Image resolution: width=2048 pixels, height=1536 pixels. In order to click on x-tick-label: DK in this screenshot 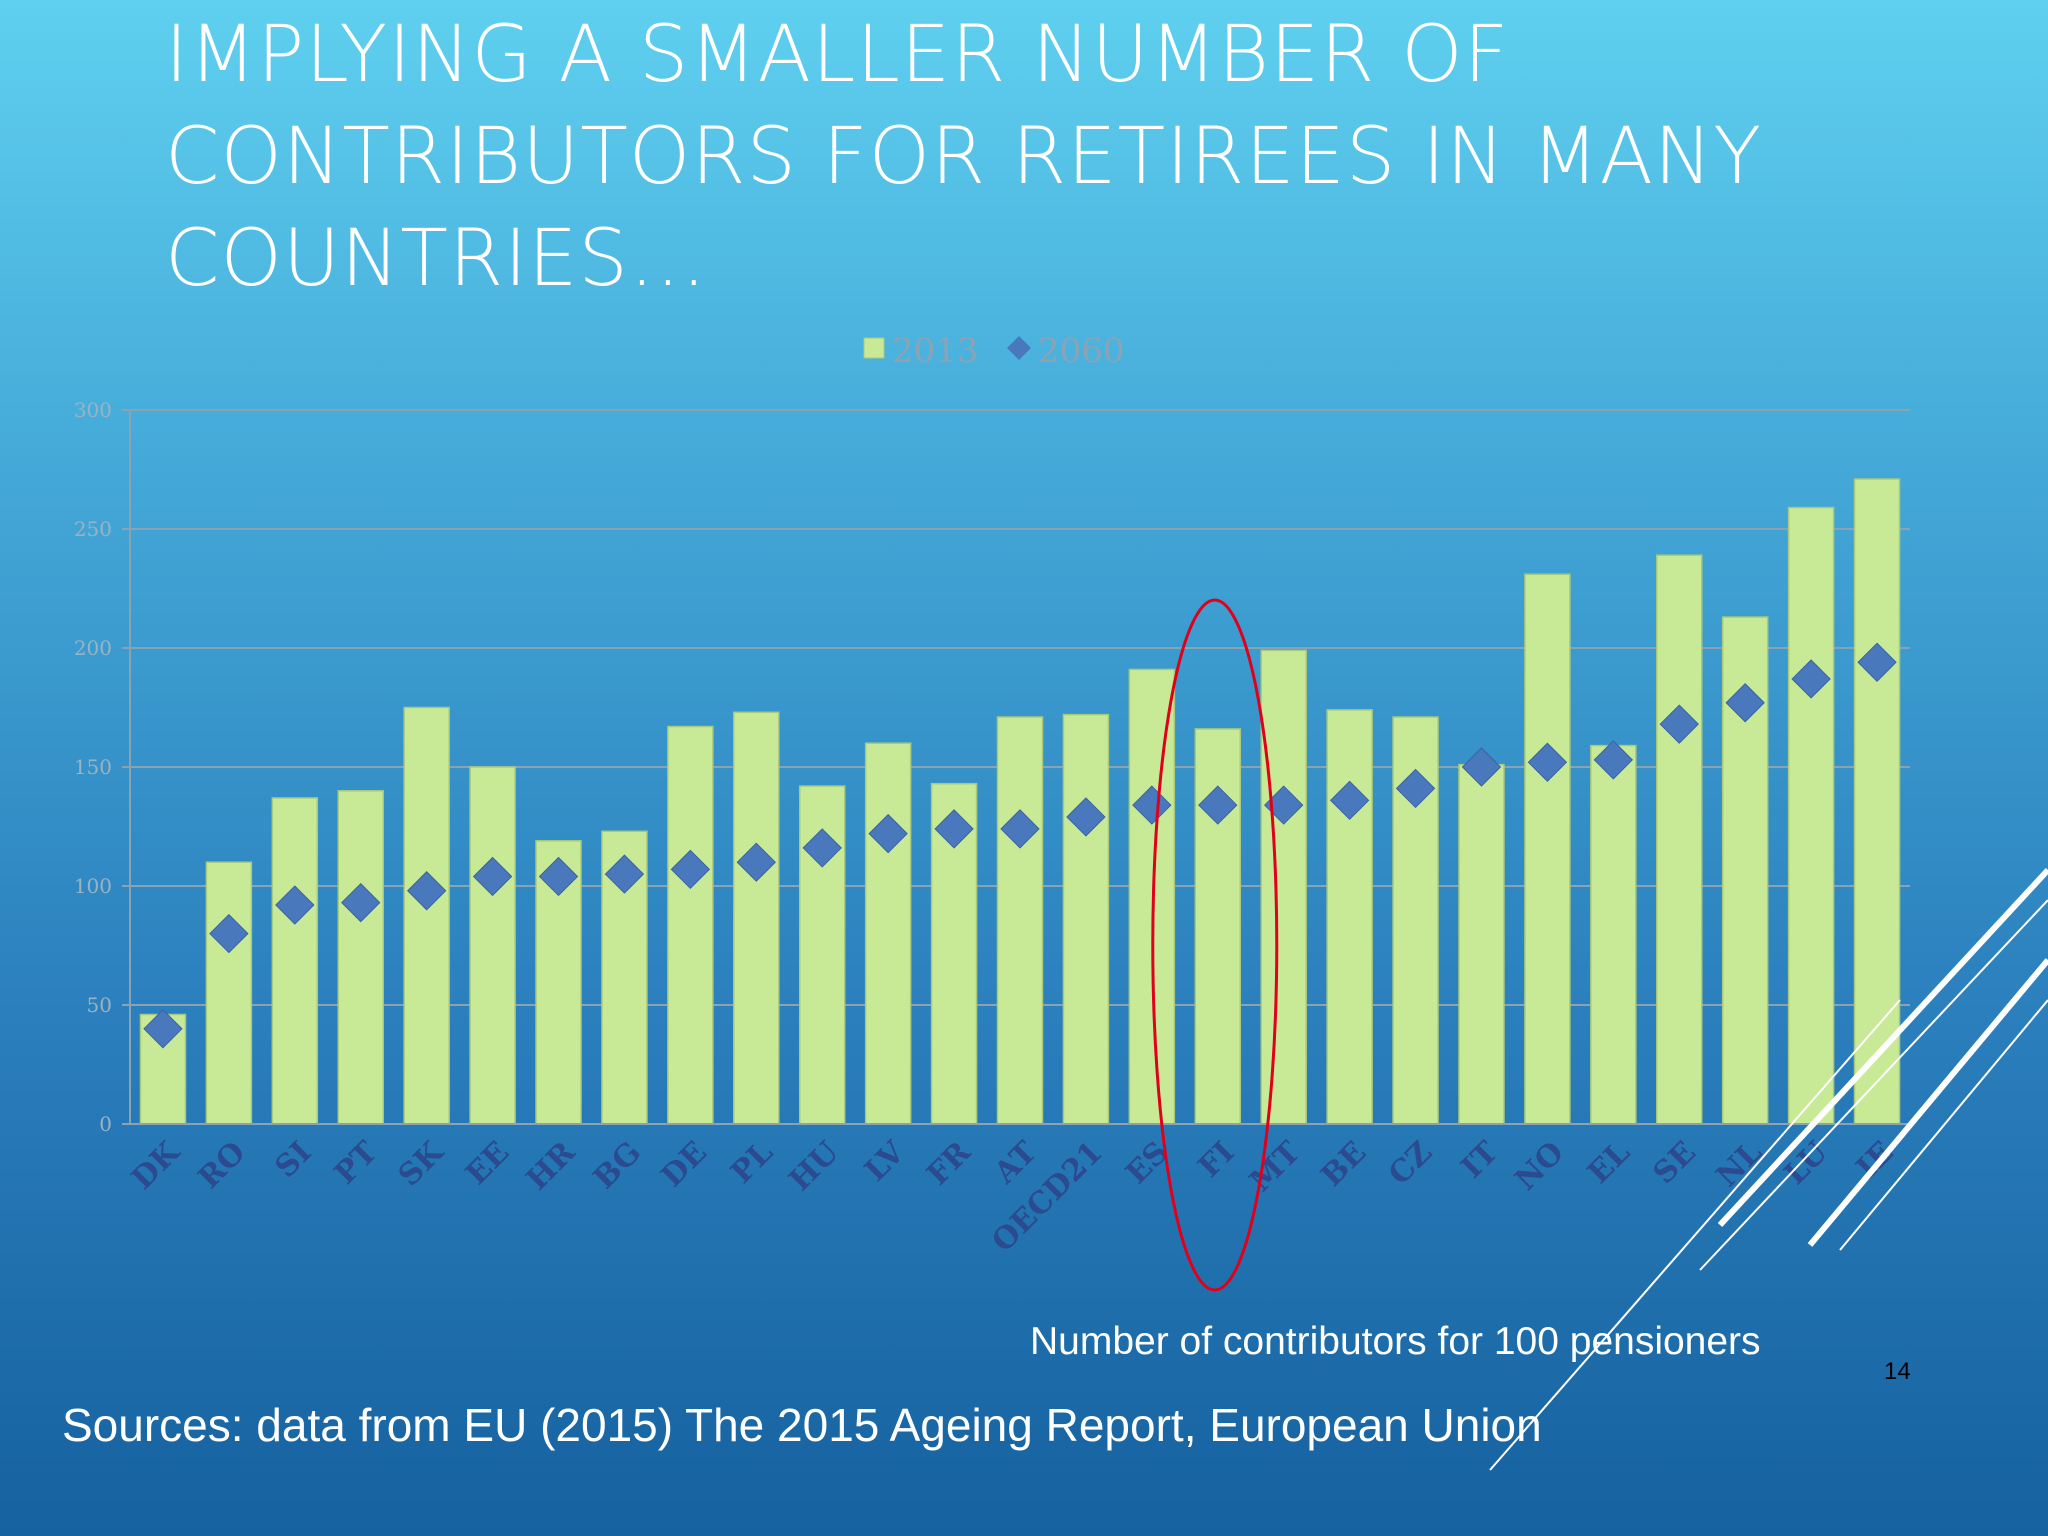, I will do `click(156, 1165)`.